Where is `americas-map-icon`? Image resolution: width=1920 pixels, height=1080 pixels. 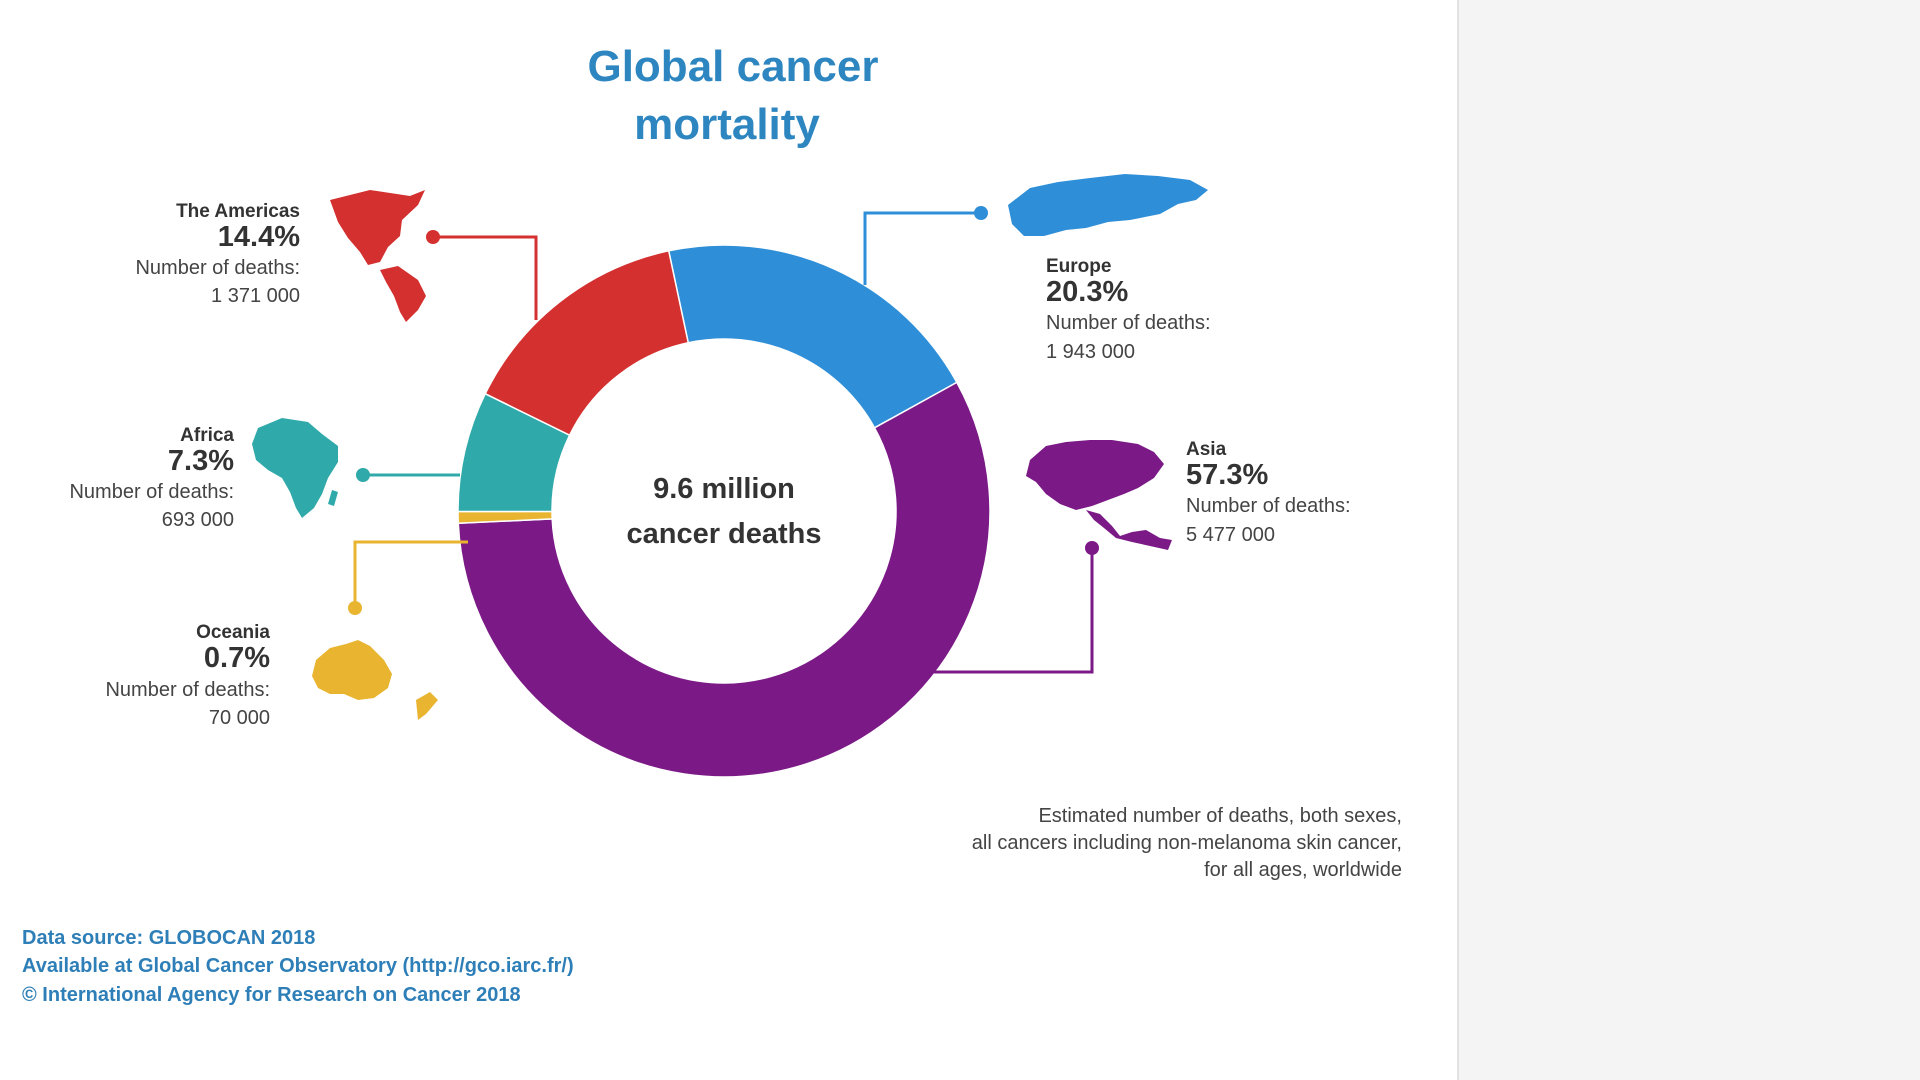 americas-map-icon is located at coordinates (378, 256).